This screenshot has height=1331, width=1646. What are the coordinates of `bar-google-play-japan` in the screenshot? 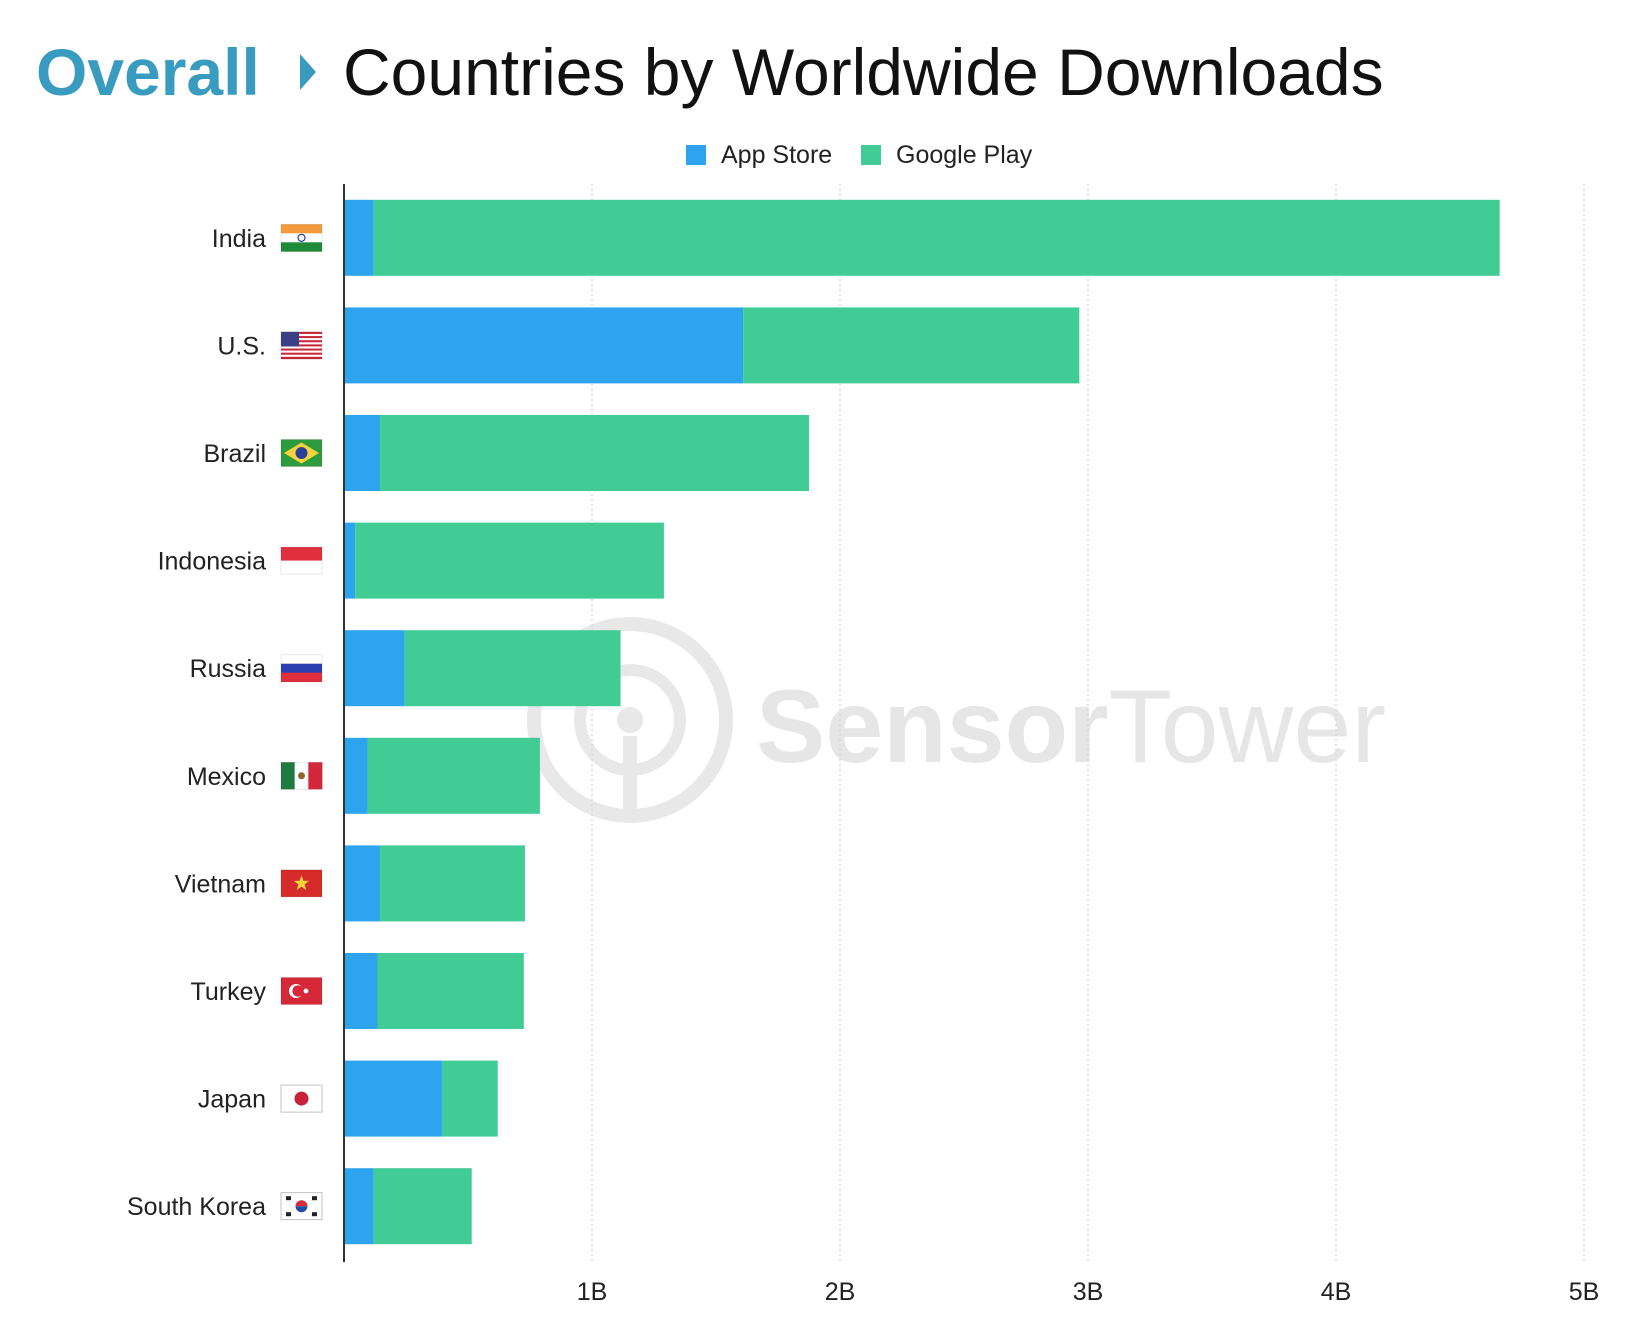 It's located at (469, 1098).